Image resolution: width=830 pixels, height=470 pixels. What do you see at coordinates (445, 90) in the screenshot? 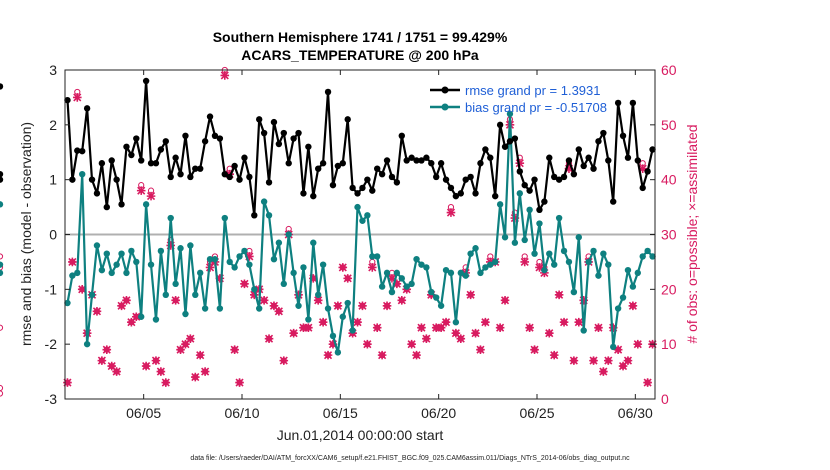
I see `legend-rmse-marker` at bounding box center [445, 90].